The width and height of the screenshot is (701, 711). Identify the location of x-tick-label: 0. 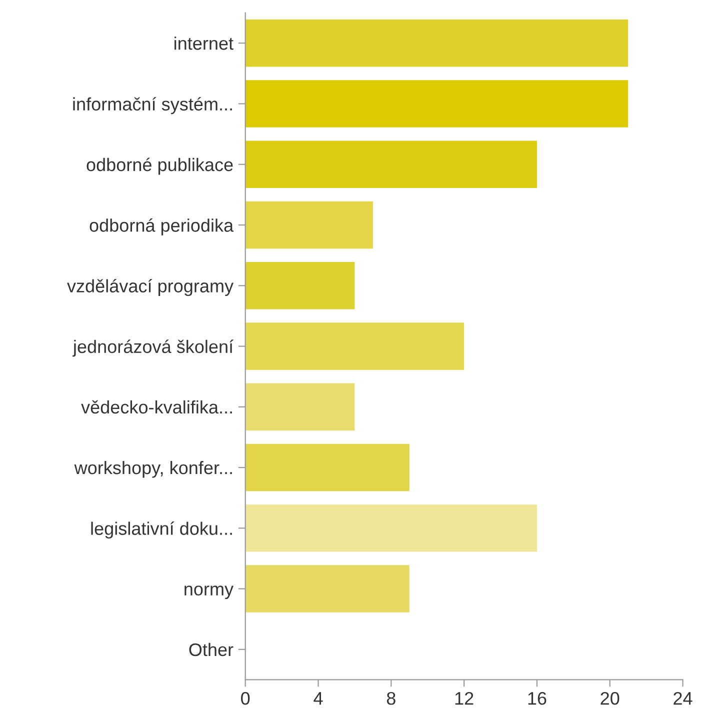
(245, 698).